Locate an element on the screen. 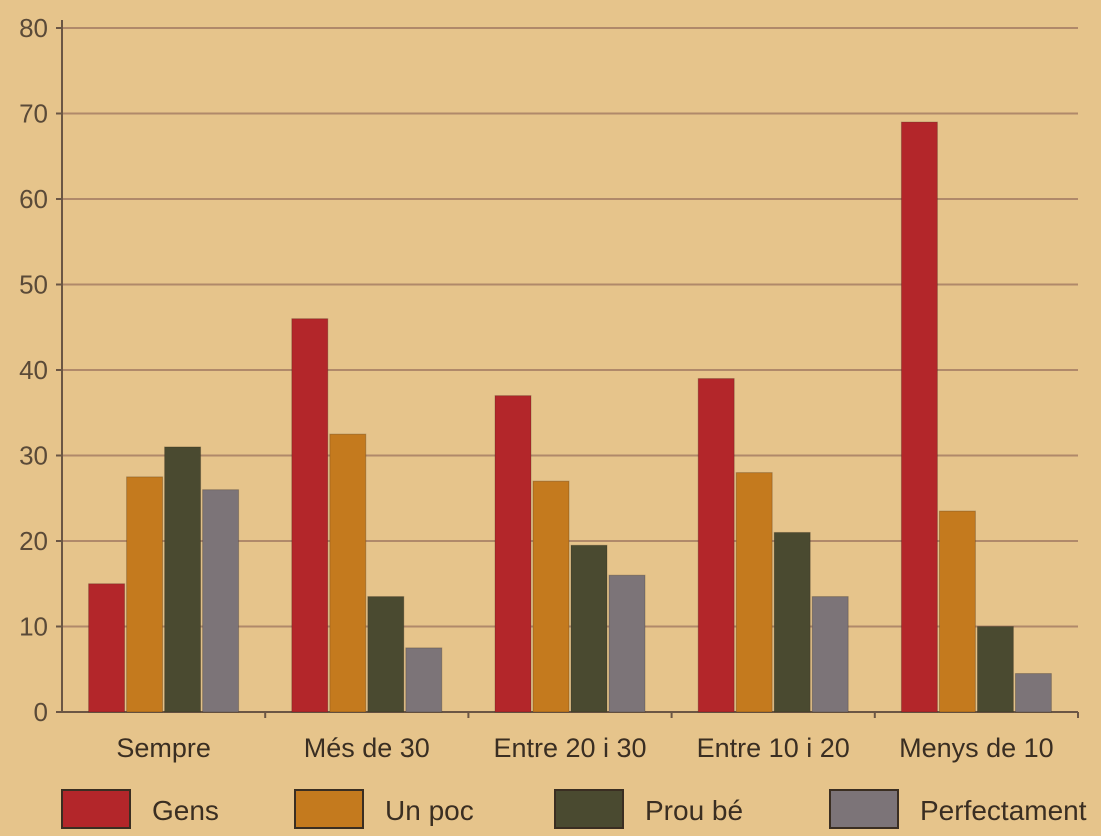  legend-item: Perfectament is located at coordinates (958, 809).